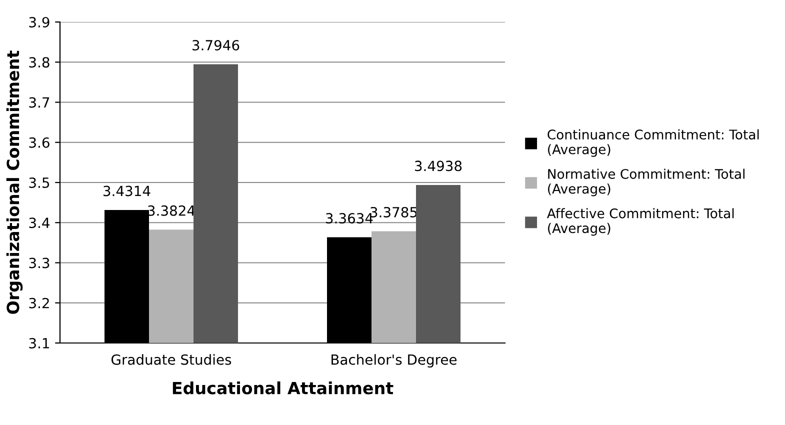  What do you see at coordinates (394, 361) in the screenshot?
I see `x-tick-label: Bachelor's Degree` at bounding box center [394, 361].